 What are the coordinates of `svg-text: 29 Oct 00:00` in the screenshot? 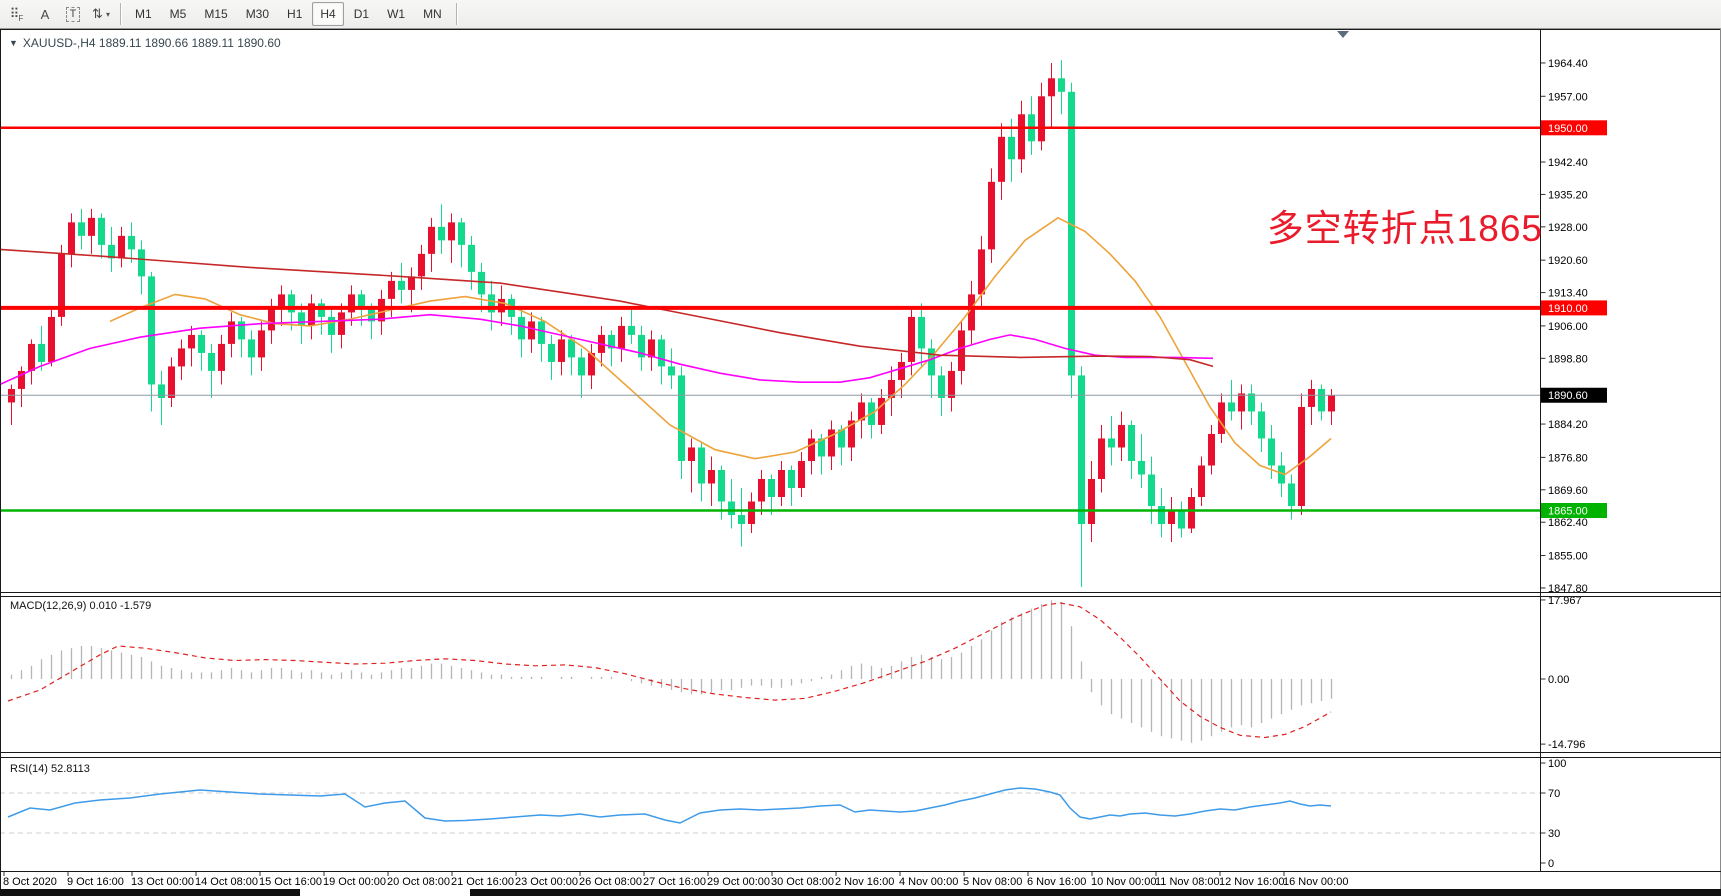 It's located at (738, 882).